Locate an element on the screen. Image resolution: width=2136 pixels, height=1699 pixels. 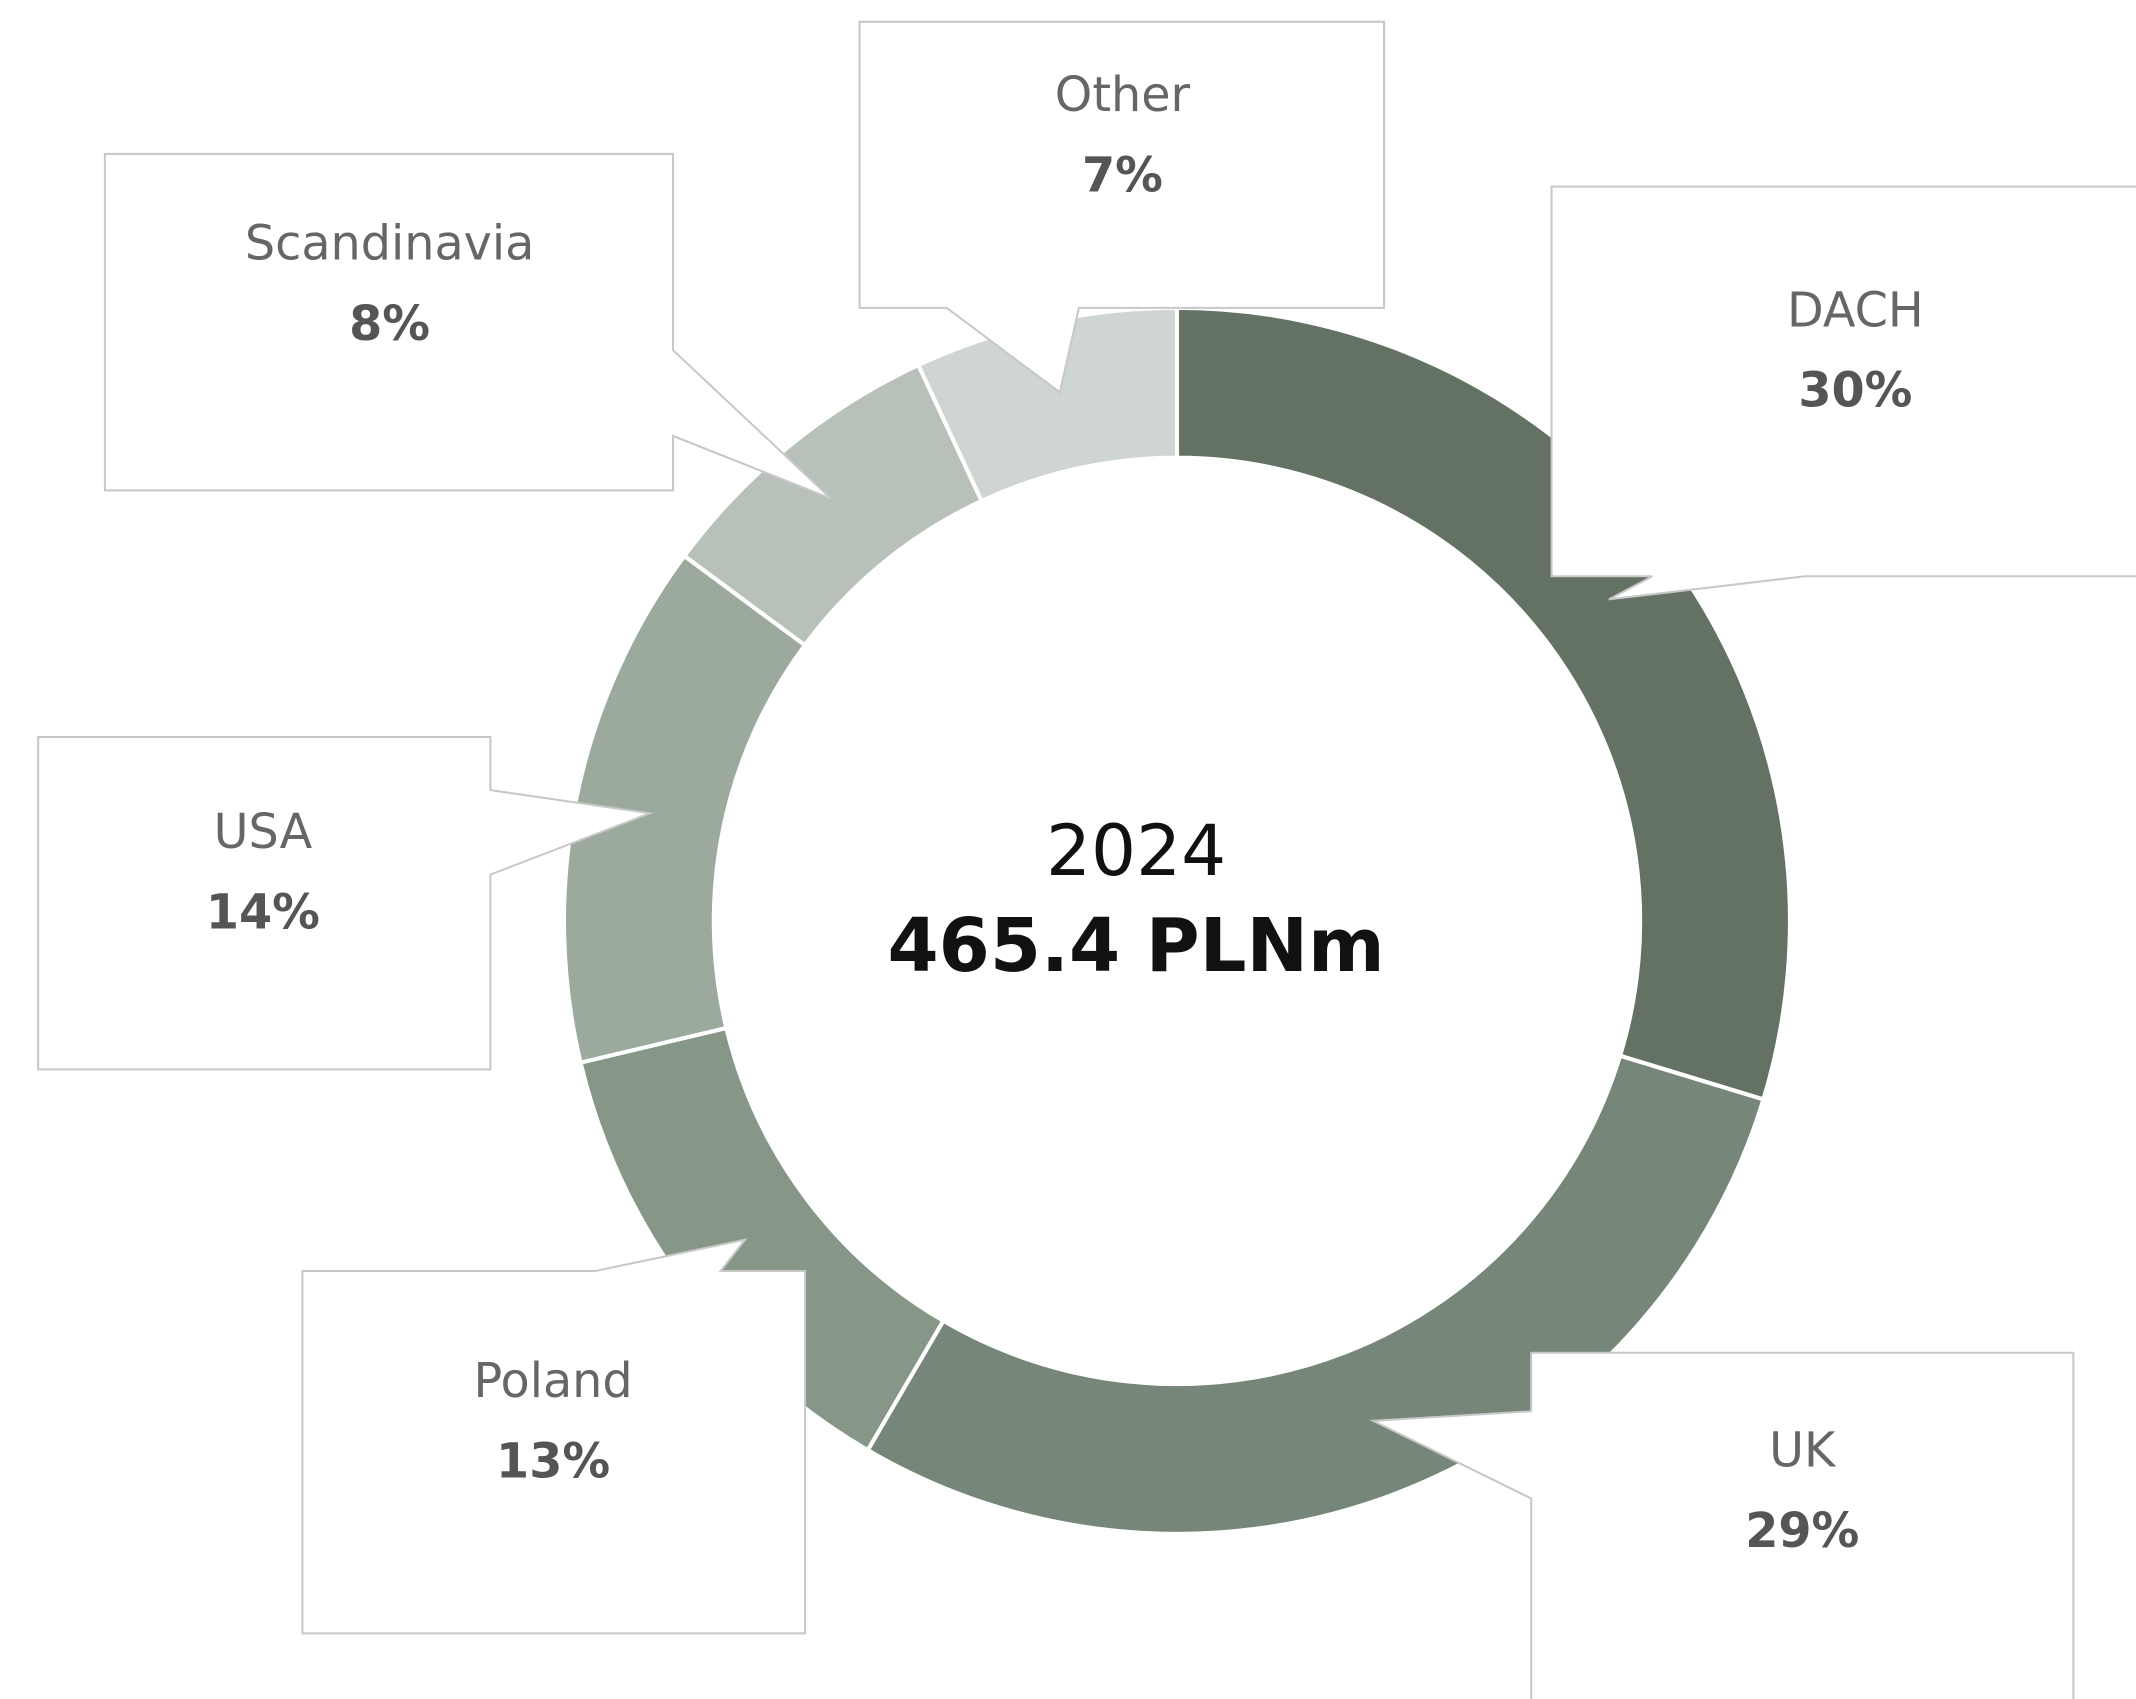
callout-value: 29% is located at coordinates (1802, 1531).